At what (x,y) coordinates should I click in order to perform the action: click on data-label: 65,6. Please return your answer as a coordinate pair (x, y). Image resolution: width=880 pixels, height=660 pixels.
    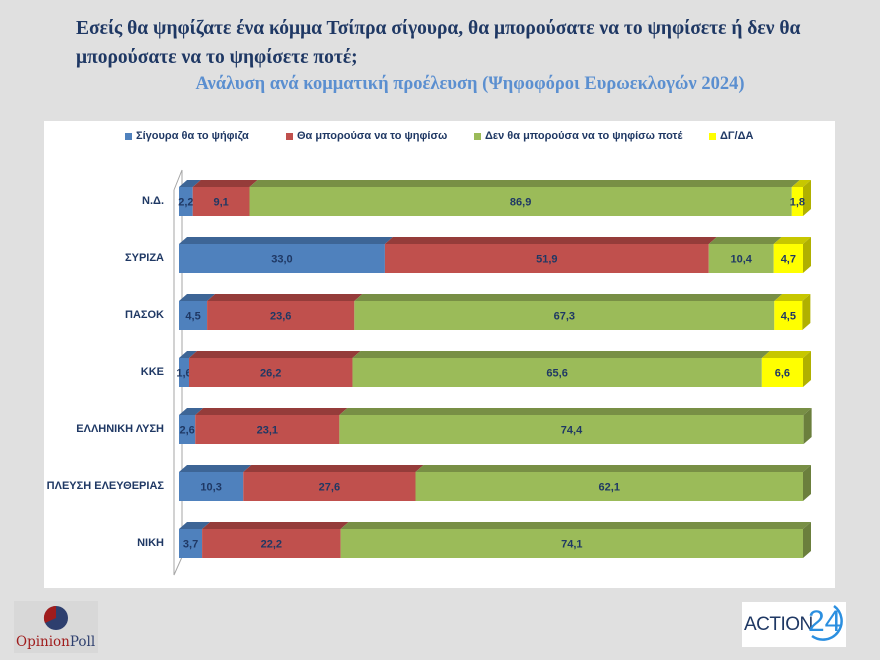
    Looking at the image, I should click on (556, 374).